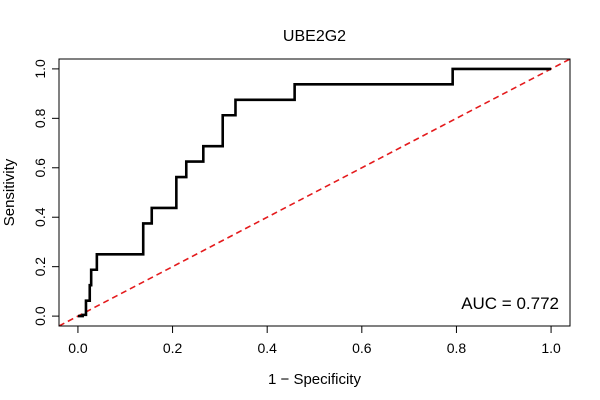  What do you see at coordinates (78, 348) in the screenshot?
I see `x-tick-label: 0.0` at bounding box center [78, 348].